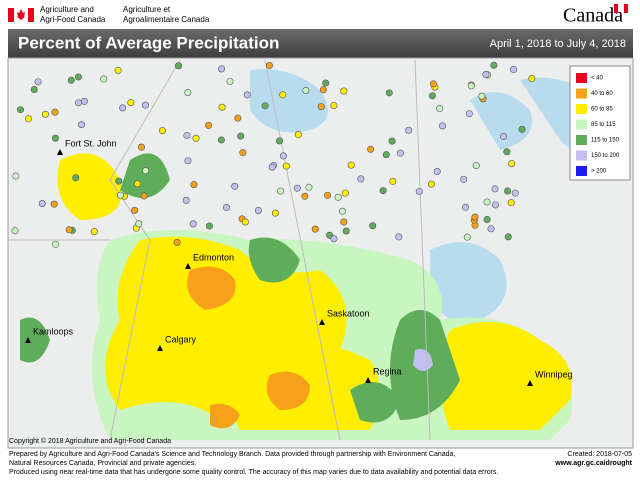 Image resolution: width=640 pixels, height=485 pixels. What do you see at coordinates (597, 79) in the screenshot?
I see `legend-label: < 40` at bounding box center [597, 79].